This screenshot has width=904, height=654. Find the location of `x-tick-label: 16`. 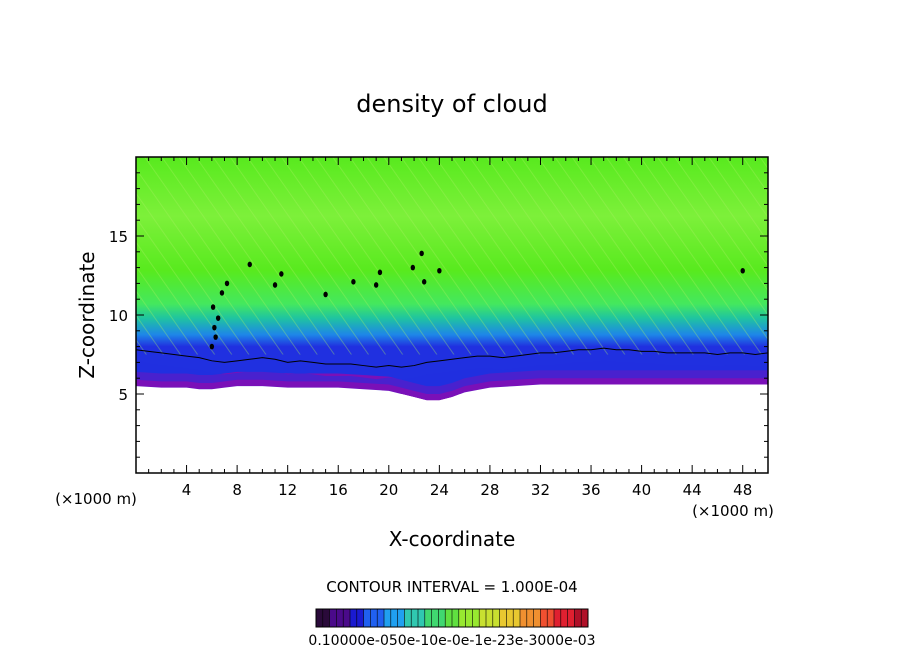

x-tick-label: 16 is located at coordinates (338, 490).